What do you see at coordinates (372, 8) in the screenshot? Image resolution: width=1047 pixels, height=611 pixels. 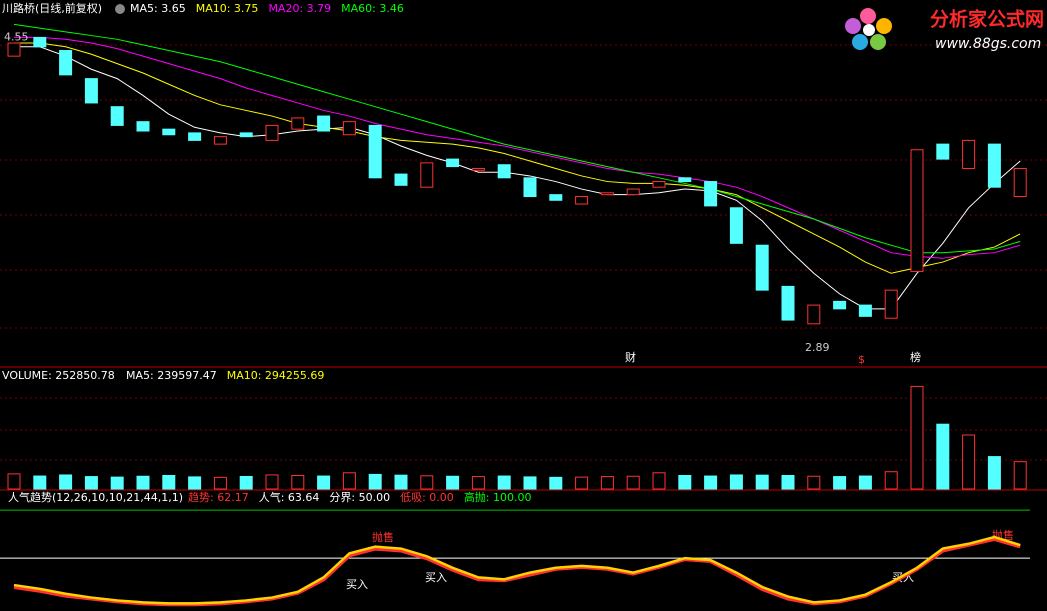 I see `legend-item: MA60: 3.46` at bounding box center [372, 8].